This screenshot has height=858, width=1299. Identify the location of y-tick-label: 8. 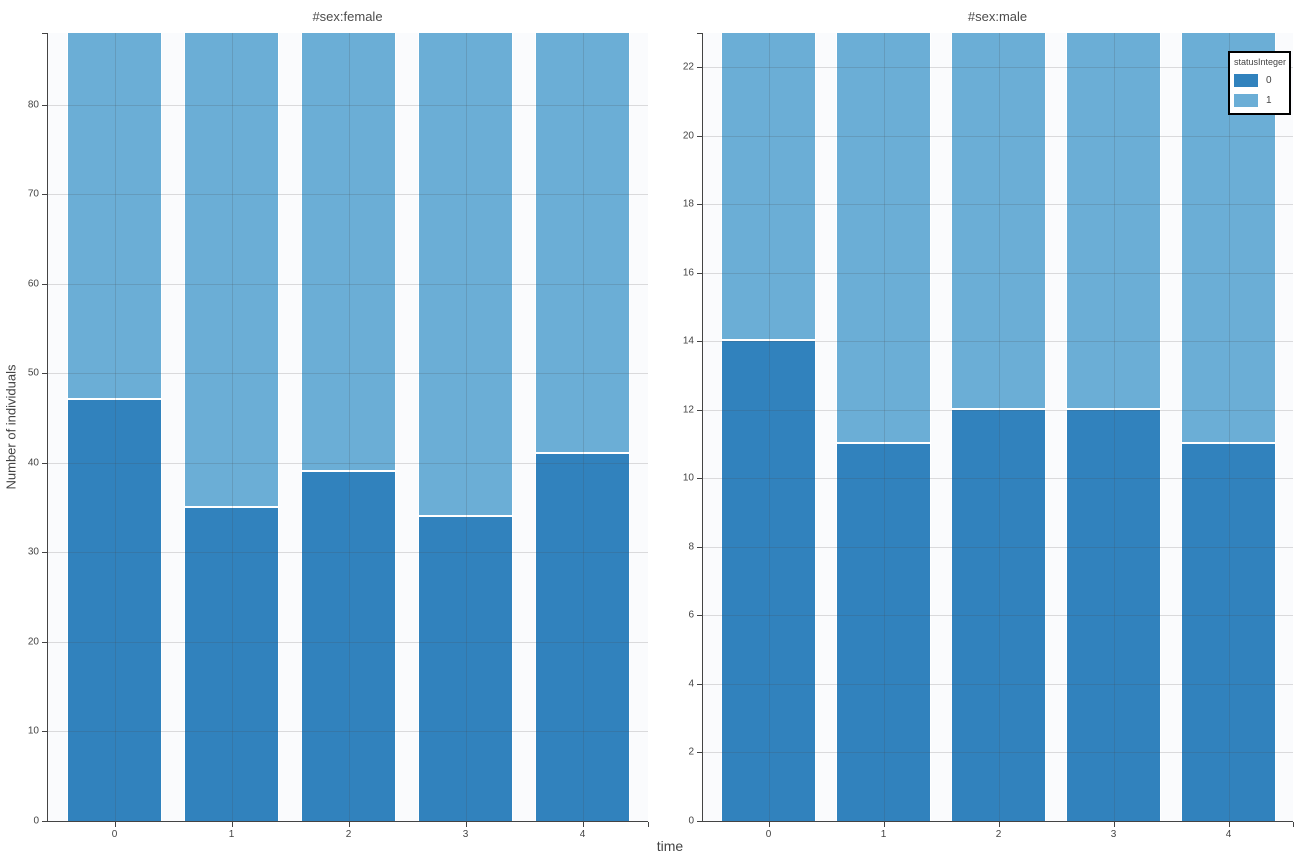
(691, 547).